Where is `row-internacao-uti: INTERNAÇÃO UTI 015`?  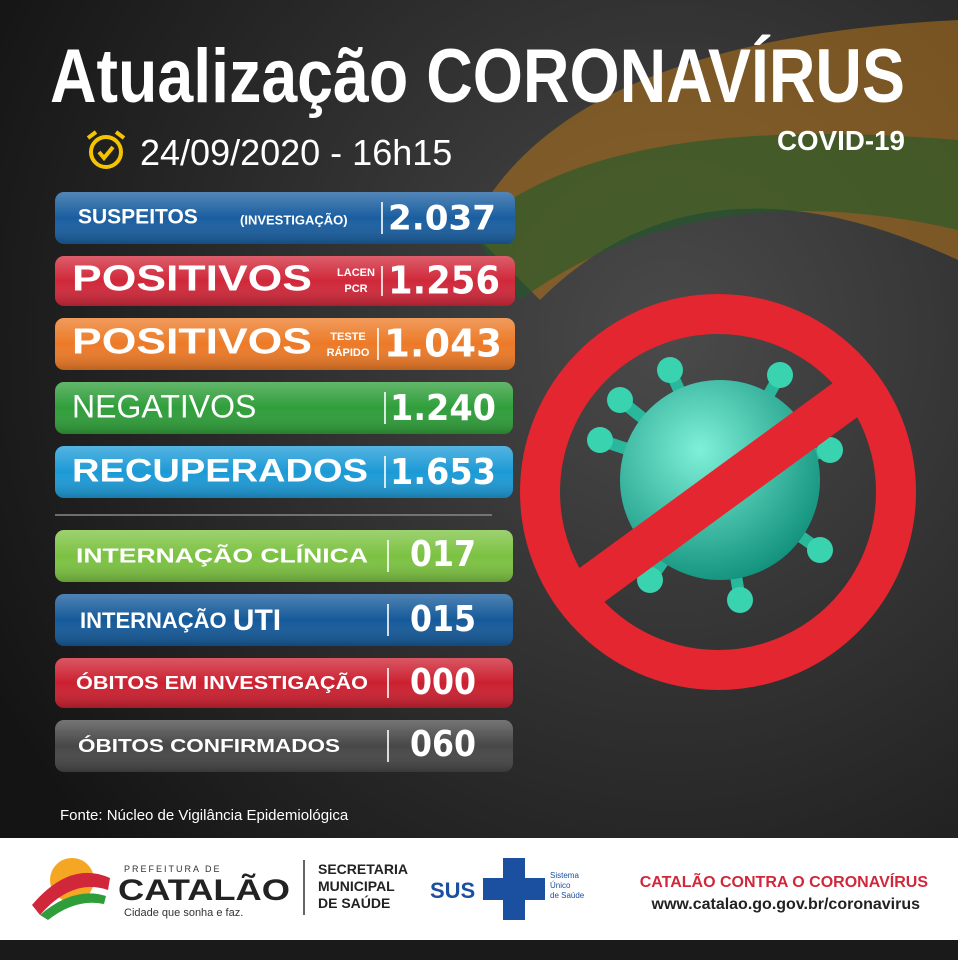 row-internacao-uti: INTERNAÇÃO UTI 015 is located at coordinates (284, 620).